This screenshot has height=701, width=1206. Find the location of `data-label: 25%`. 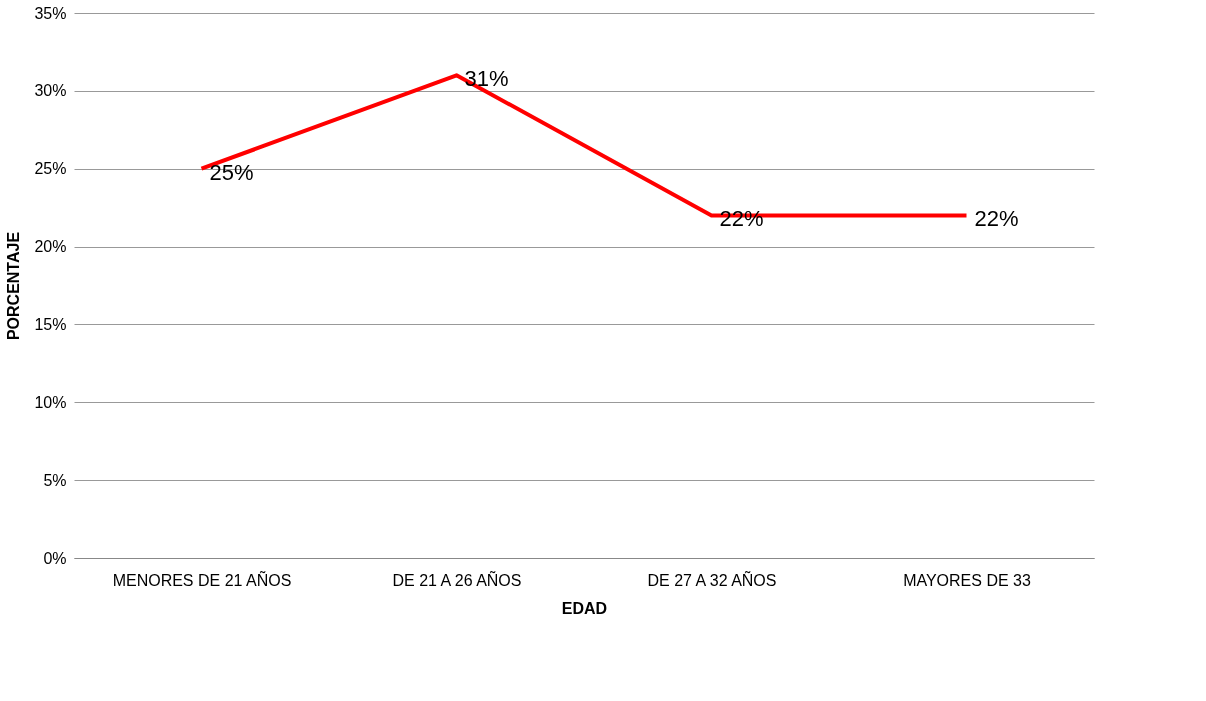

data-label: 25% is located at coordinates (231, 172).